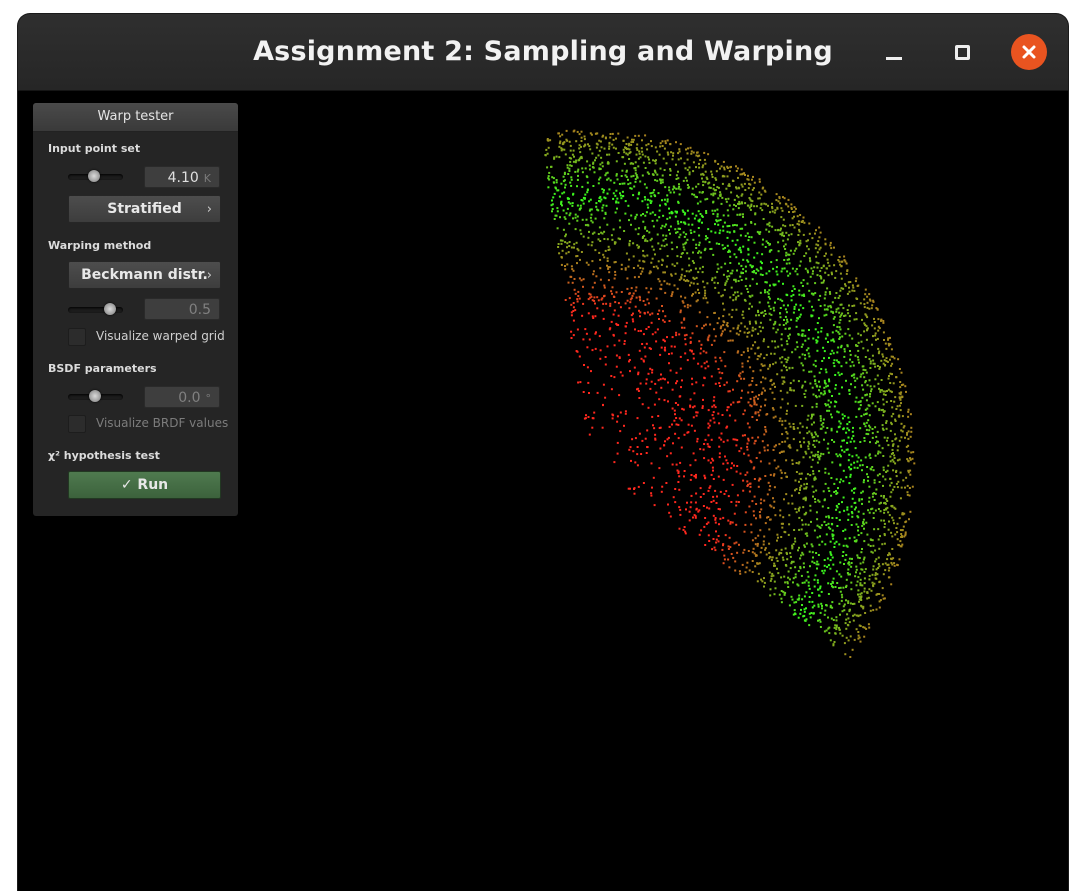  What do you see at coordinates (135, 117) in the screenshot?
I see `panel-title: Warp tester` at bounding box center [135, 117].